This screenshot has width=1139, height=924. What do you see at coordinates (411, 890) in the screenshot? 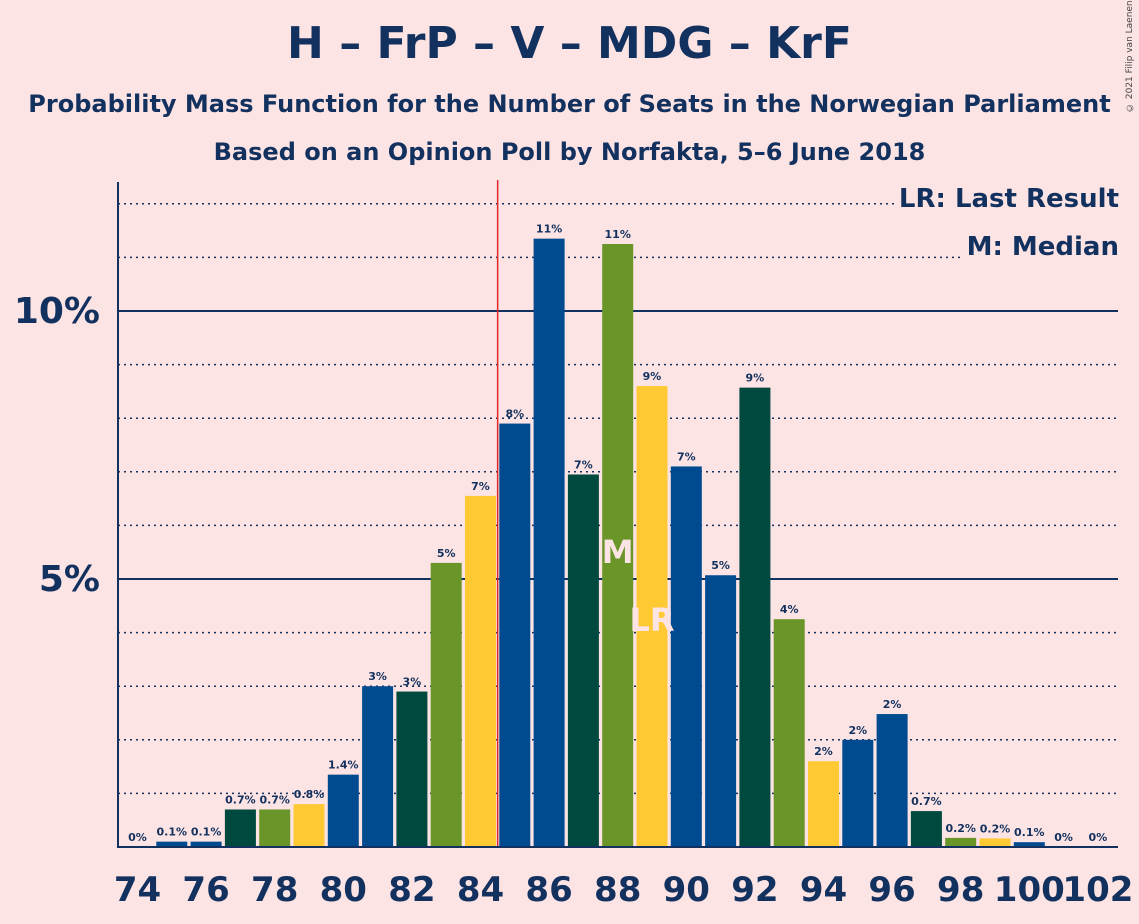
I see `x-tick-label: 82` at bounding box center [411, 890].